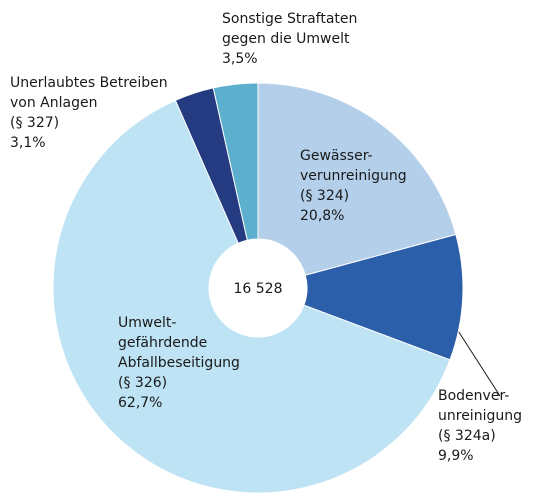 The image size is (534, 496). Describe the element at coordinates (336, 156) in the screenshot. I see `slice-label-line: Gewässer-` at that location.